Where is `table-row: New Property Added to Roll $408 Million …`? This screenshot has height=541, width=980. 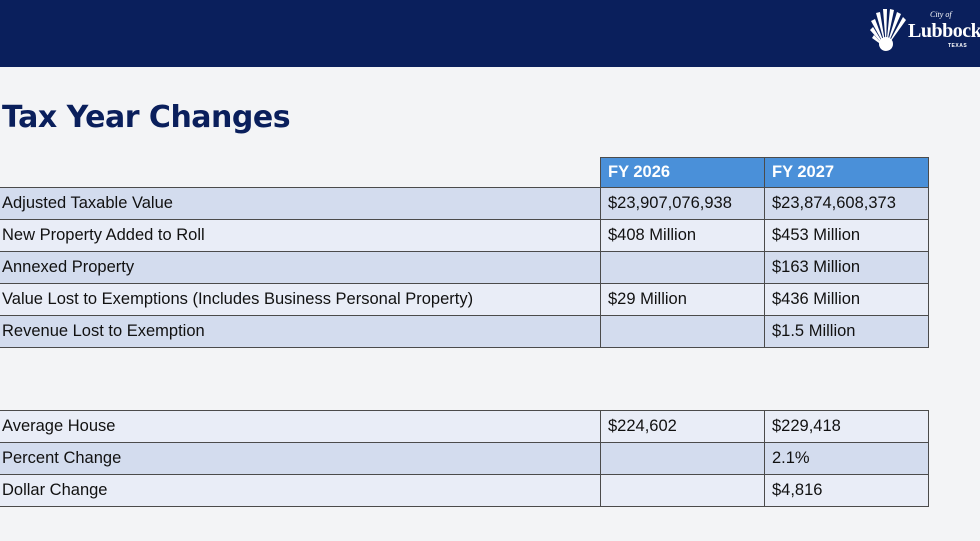 table-row: New Property Added to Roll $408 Million … is located at coordinates (464, 235).